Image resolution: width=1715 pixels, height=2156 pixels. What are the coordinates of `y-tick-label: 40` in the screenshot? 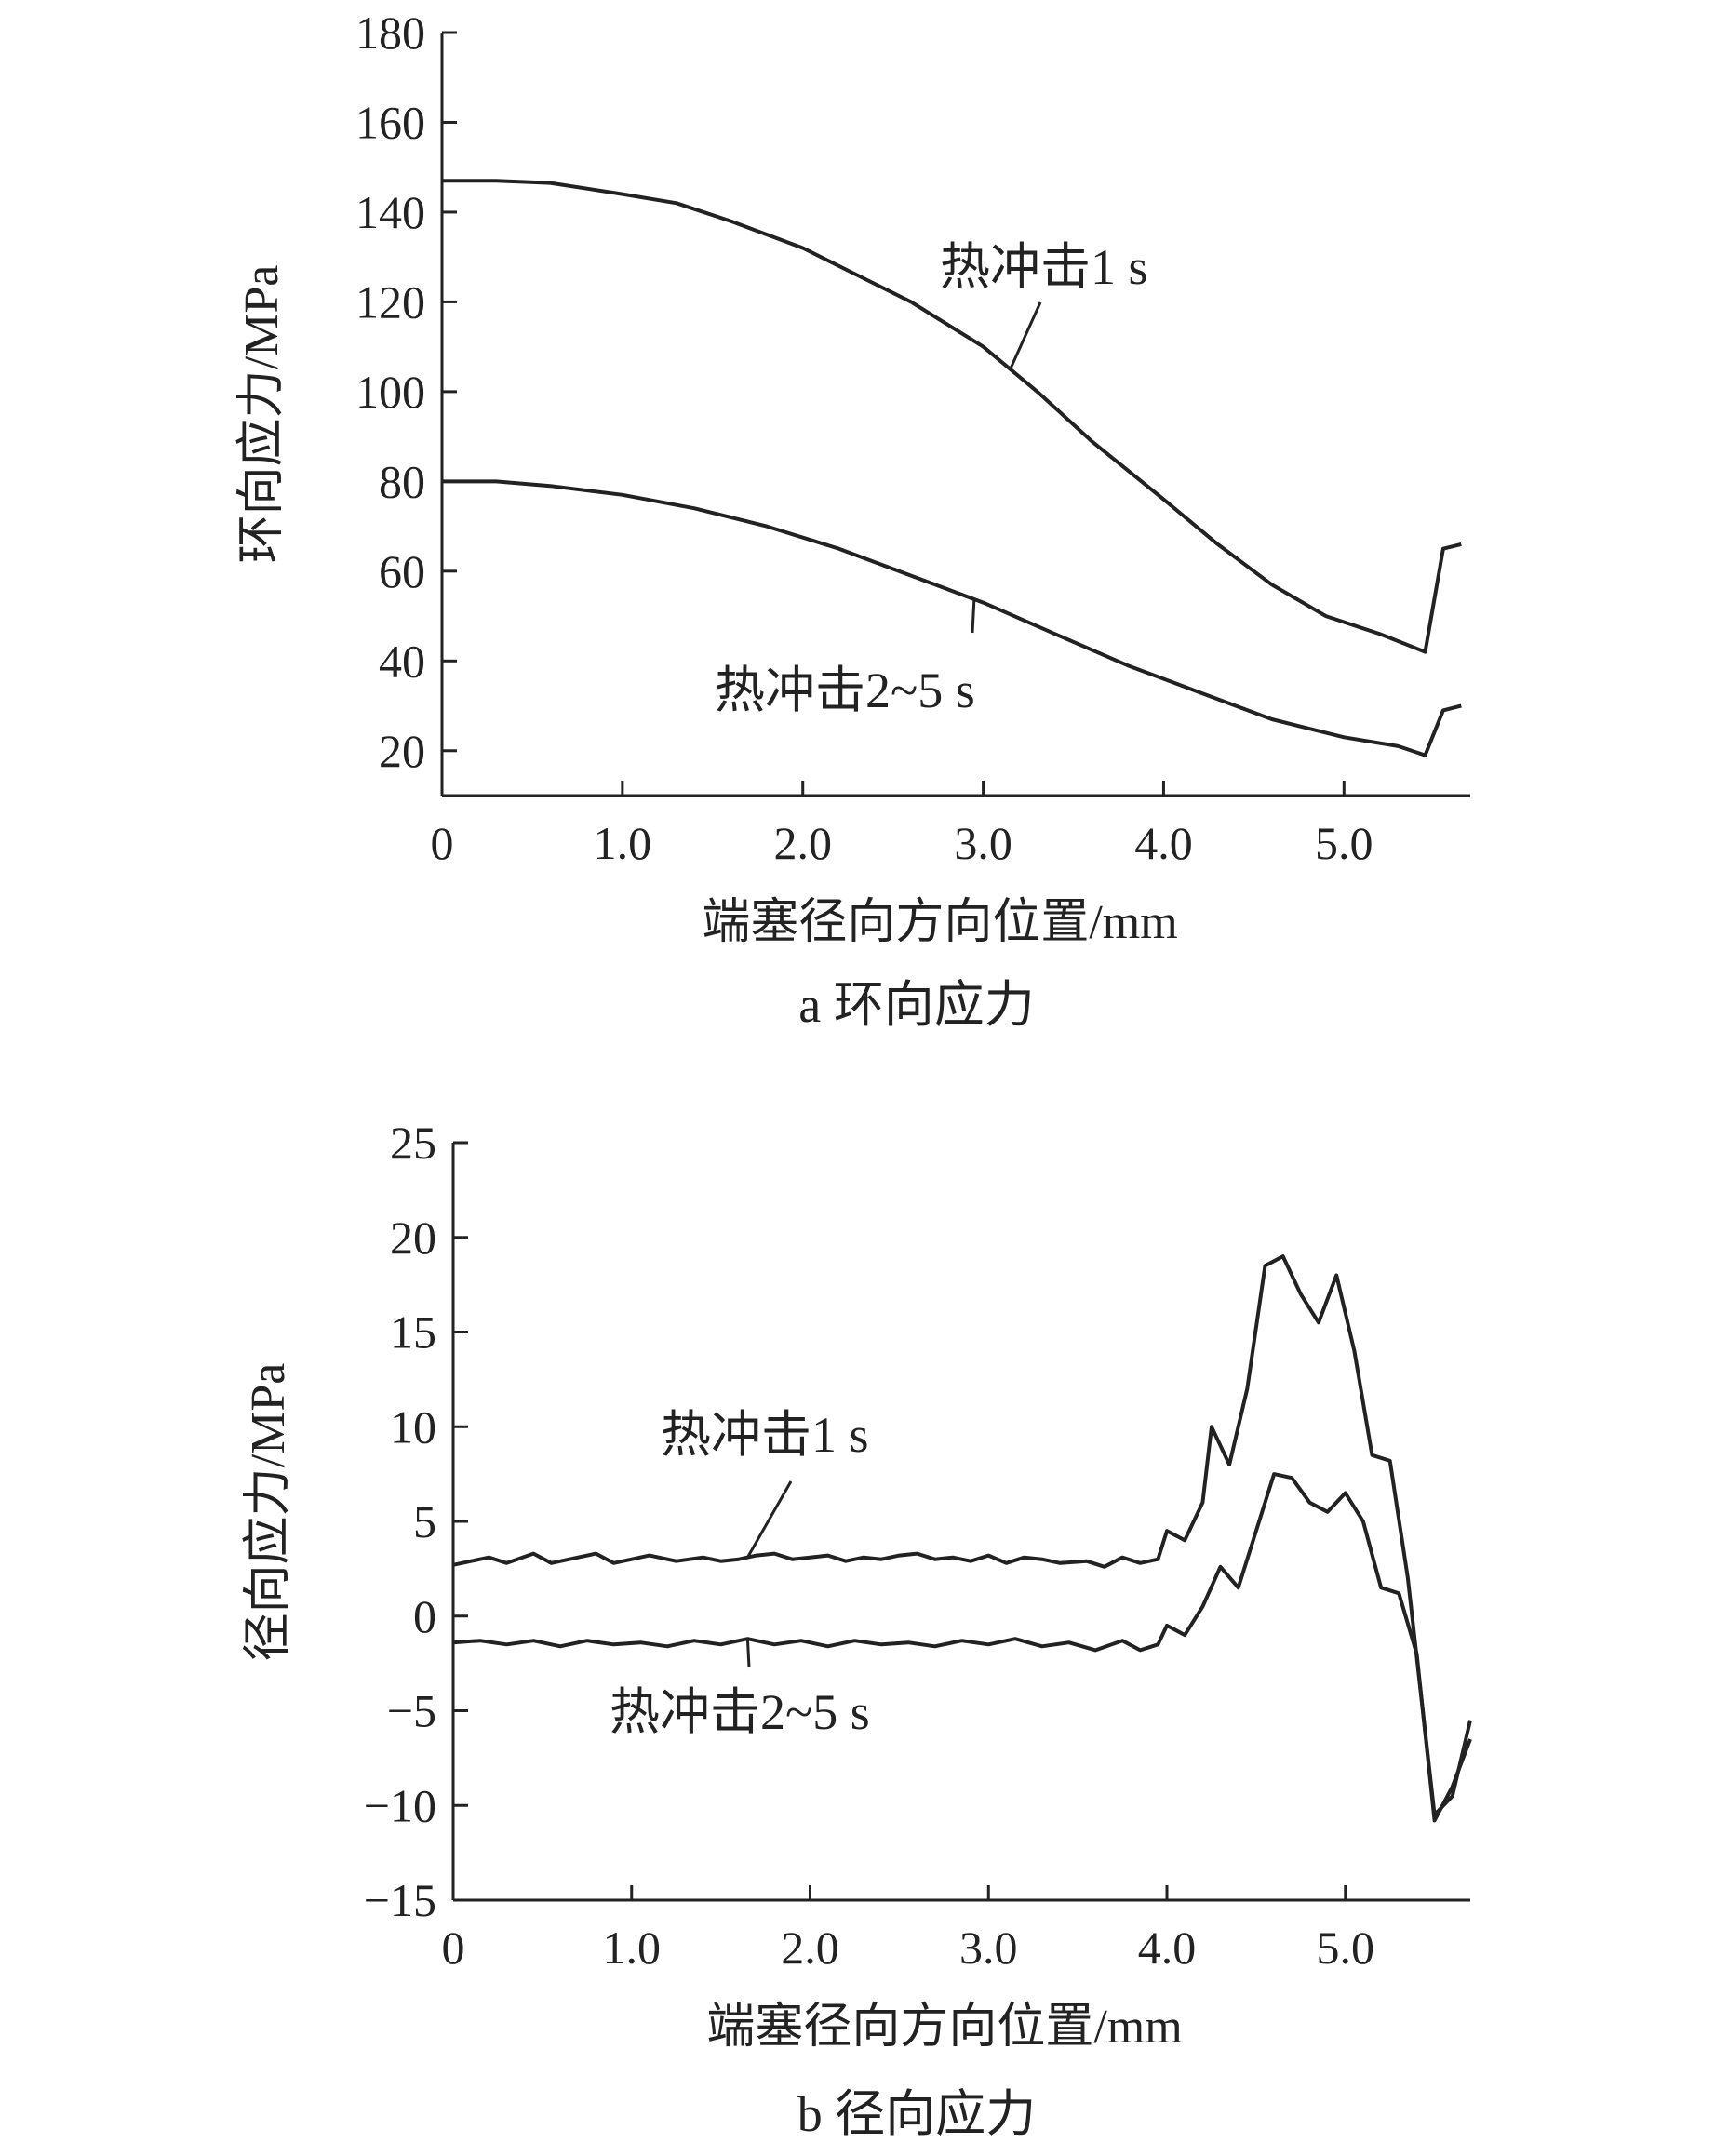 It's located at (402, 661).